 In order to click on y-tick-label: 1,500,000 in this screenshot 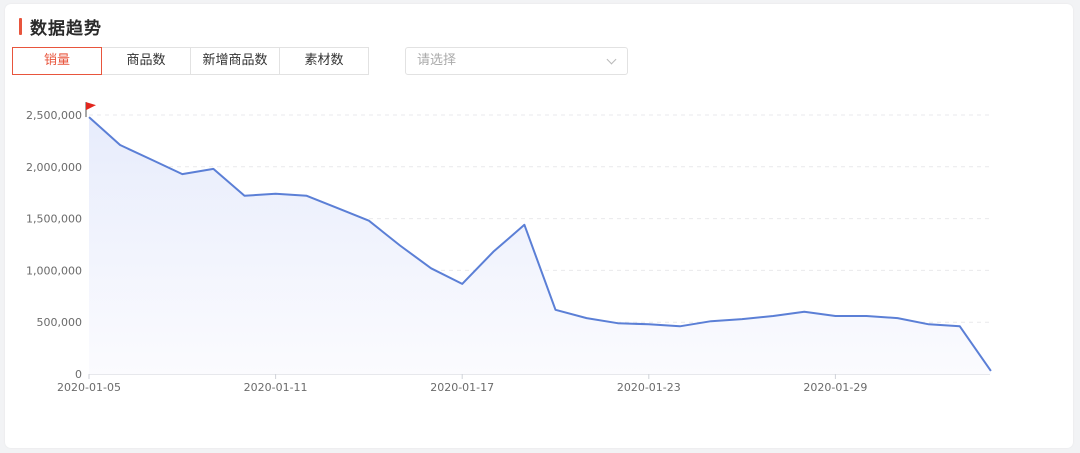, I will do `click(54, 219)`.